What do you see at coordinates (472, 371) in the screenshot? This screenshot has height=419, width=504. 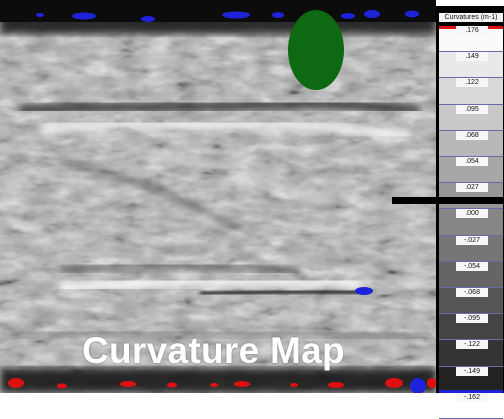 I see `legend-label: -.149` at bounding box center [472, 371].